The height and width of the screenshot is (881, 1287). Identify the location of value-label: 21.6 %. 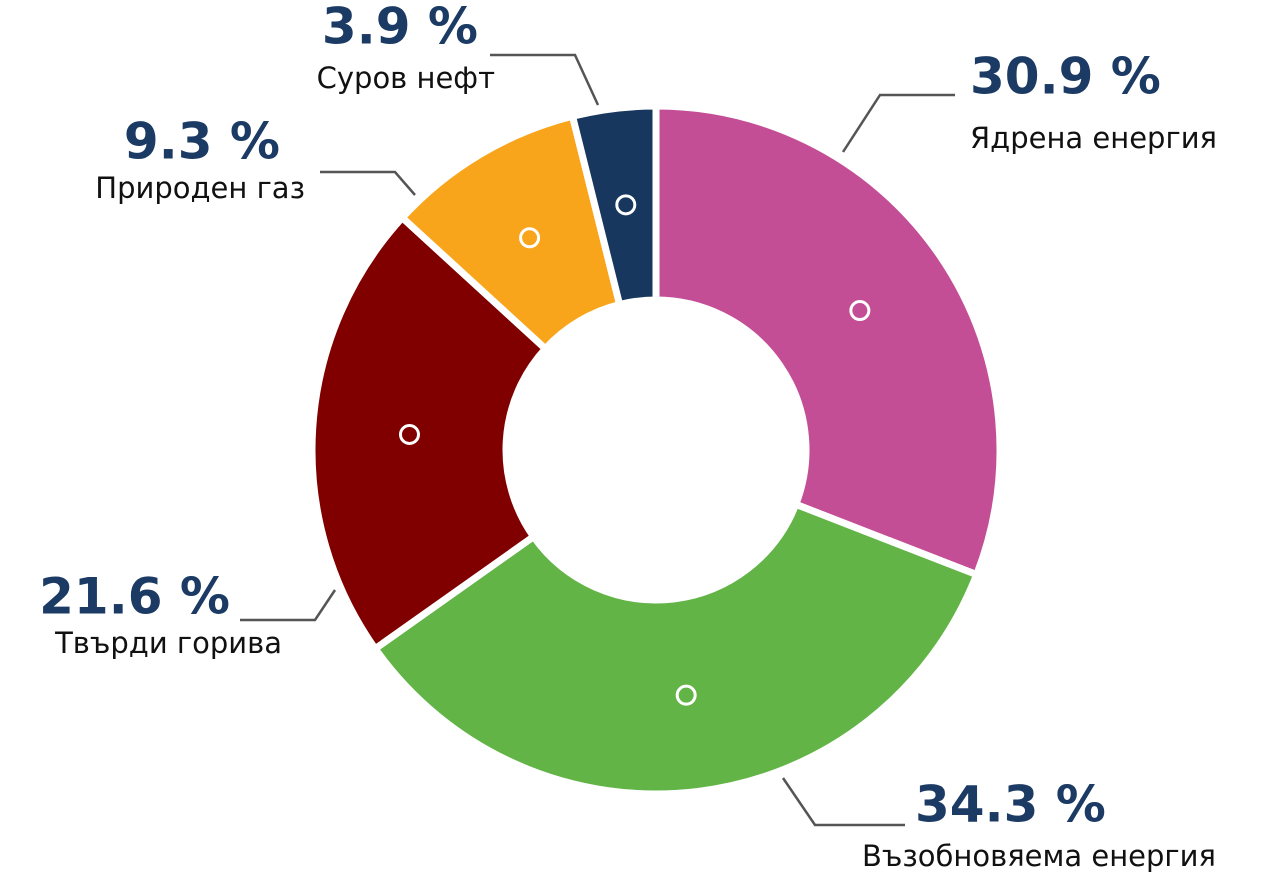
(134, 597).